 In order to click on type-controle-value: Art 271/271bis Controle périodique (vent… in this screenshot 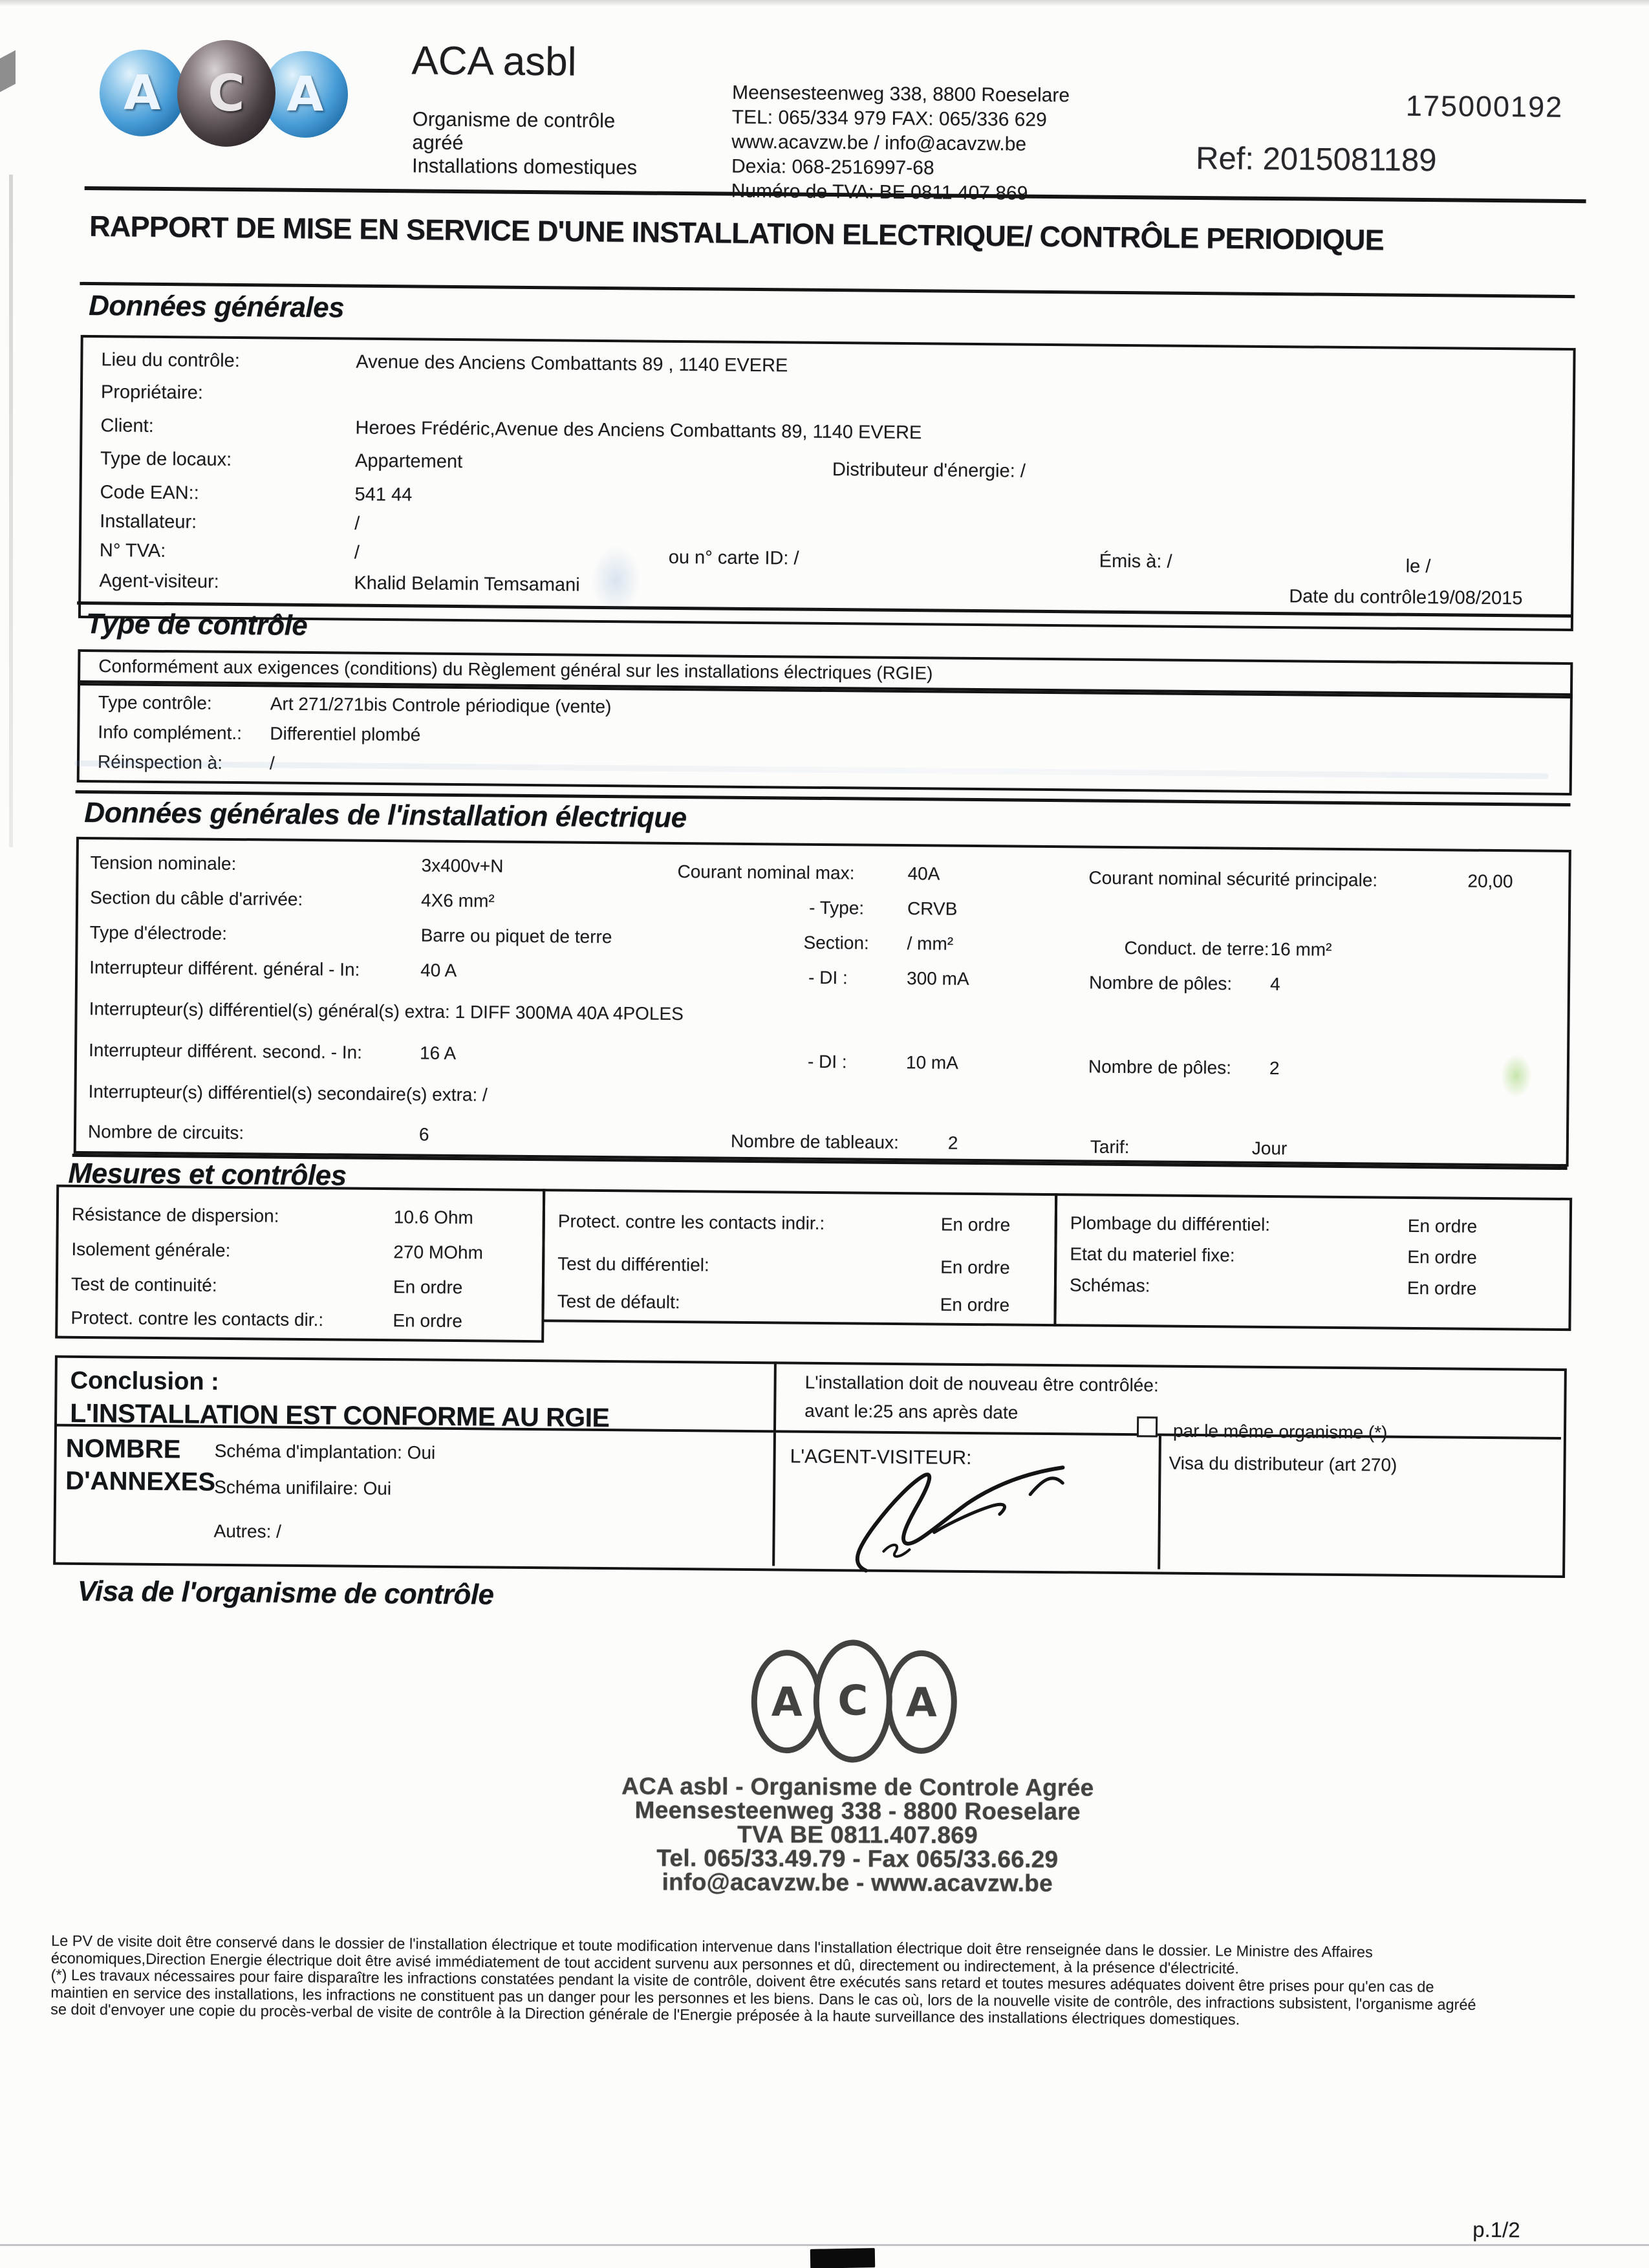, I will do `click(441, 705)`.